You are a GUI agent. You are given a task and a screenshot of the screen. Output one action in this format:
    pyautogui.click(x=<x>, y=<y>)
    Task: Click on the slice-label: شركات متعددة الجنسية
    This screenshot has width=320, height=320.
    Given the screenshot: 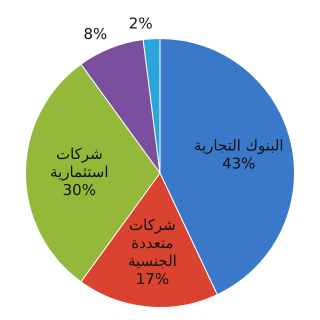 What is the action you would take?
    pyautogui.click(x=152, y=243)
    